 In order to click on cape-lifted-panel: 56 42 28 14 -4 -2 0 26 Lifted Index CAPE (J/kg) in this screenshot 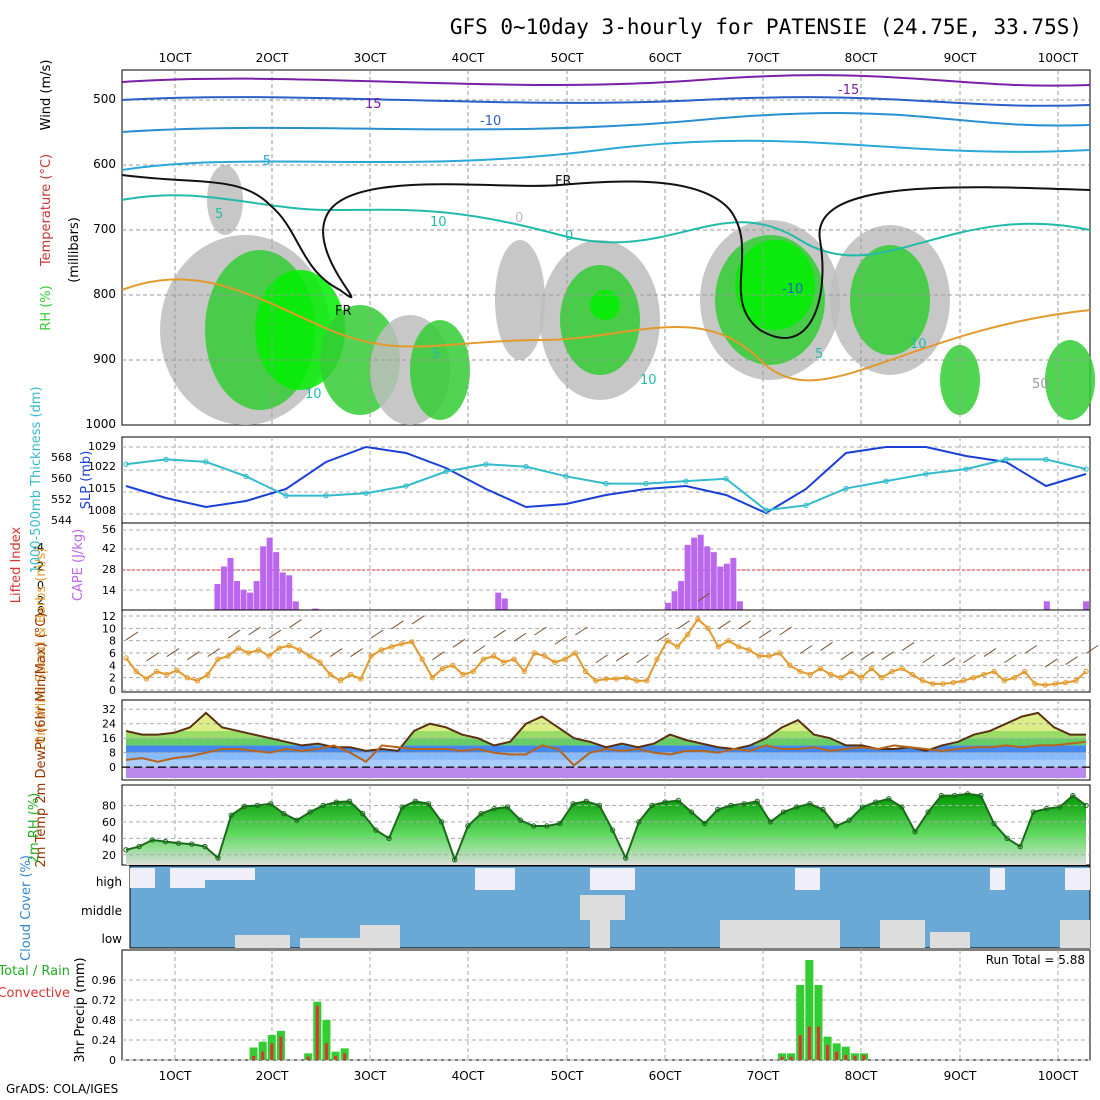, I will do `click(550, 569)`.